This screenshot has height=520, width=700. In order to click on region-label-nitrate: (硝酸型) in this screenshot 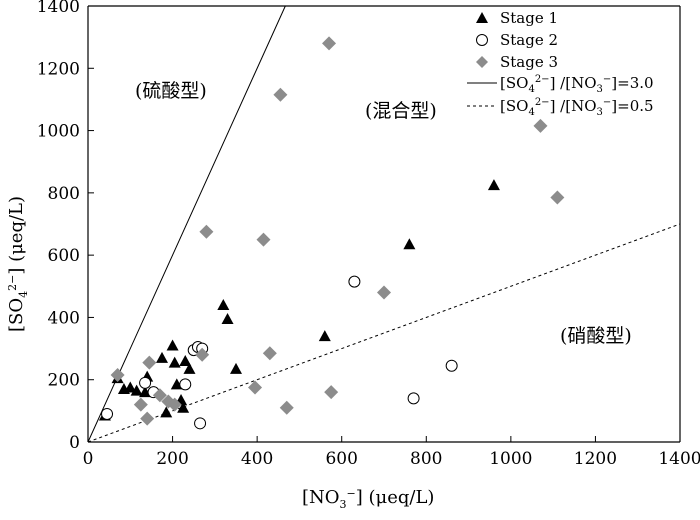, I will do `click(596, 336)`.